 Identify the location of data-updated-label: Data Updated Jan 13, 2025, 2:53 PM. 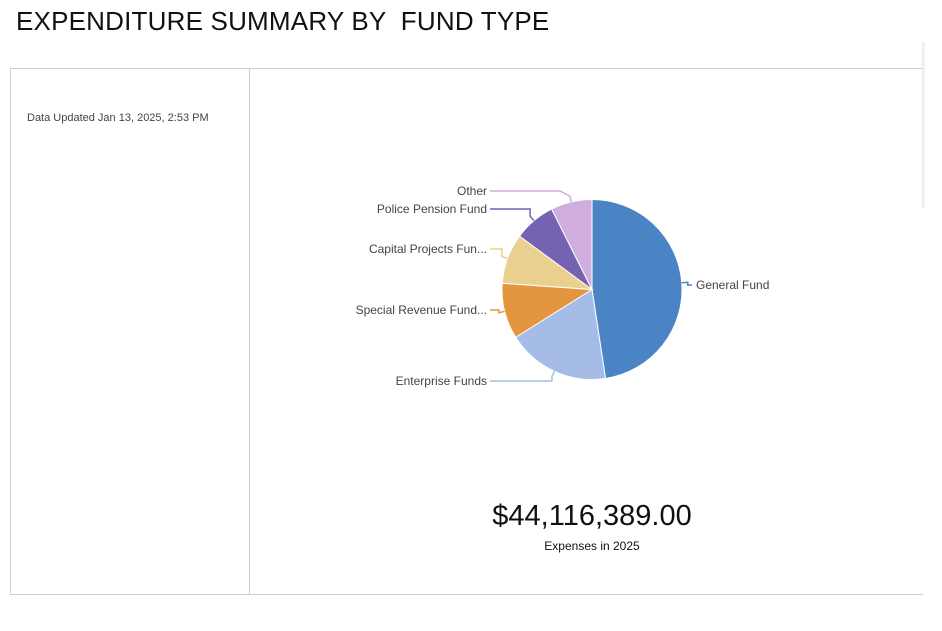
(118, 118).